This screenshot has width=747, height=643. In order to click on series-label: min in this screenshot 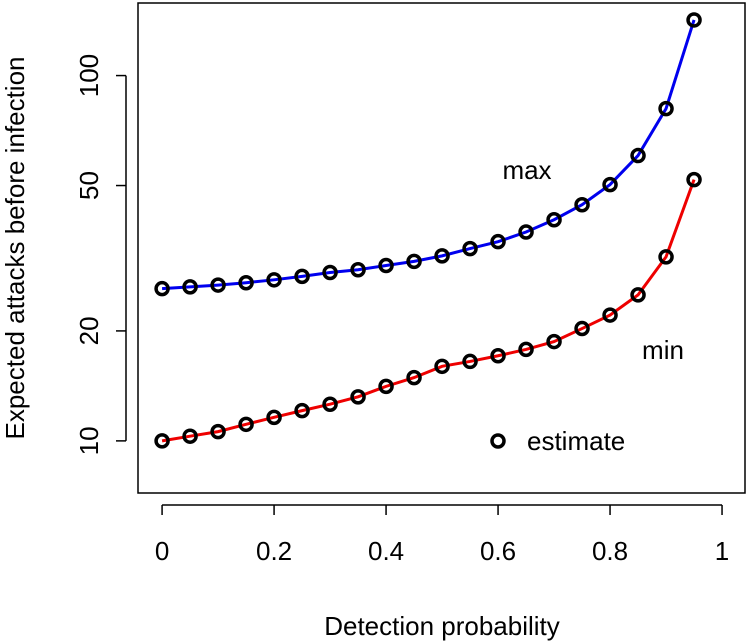, I will do `click(663, 350)`.